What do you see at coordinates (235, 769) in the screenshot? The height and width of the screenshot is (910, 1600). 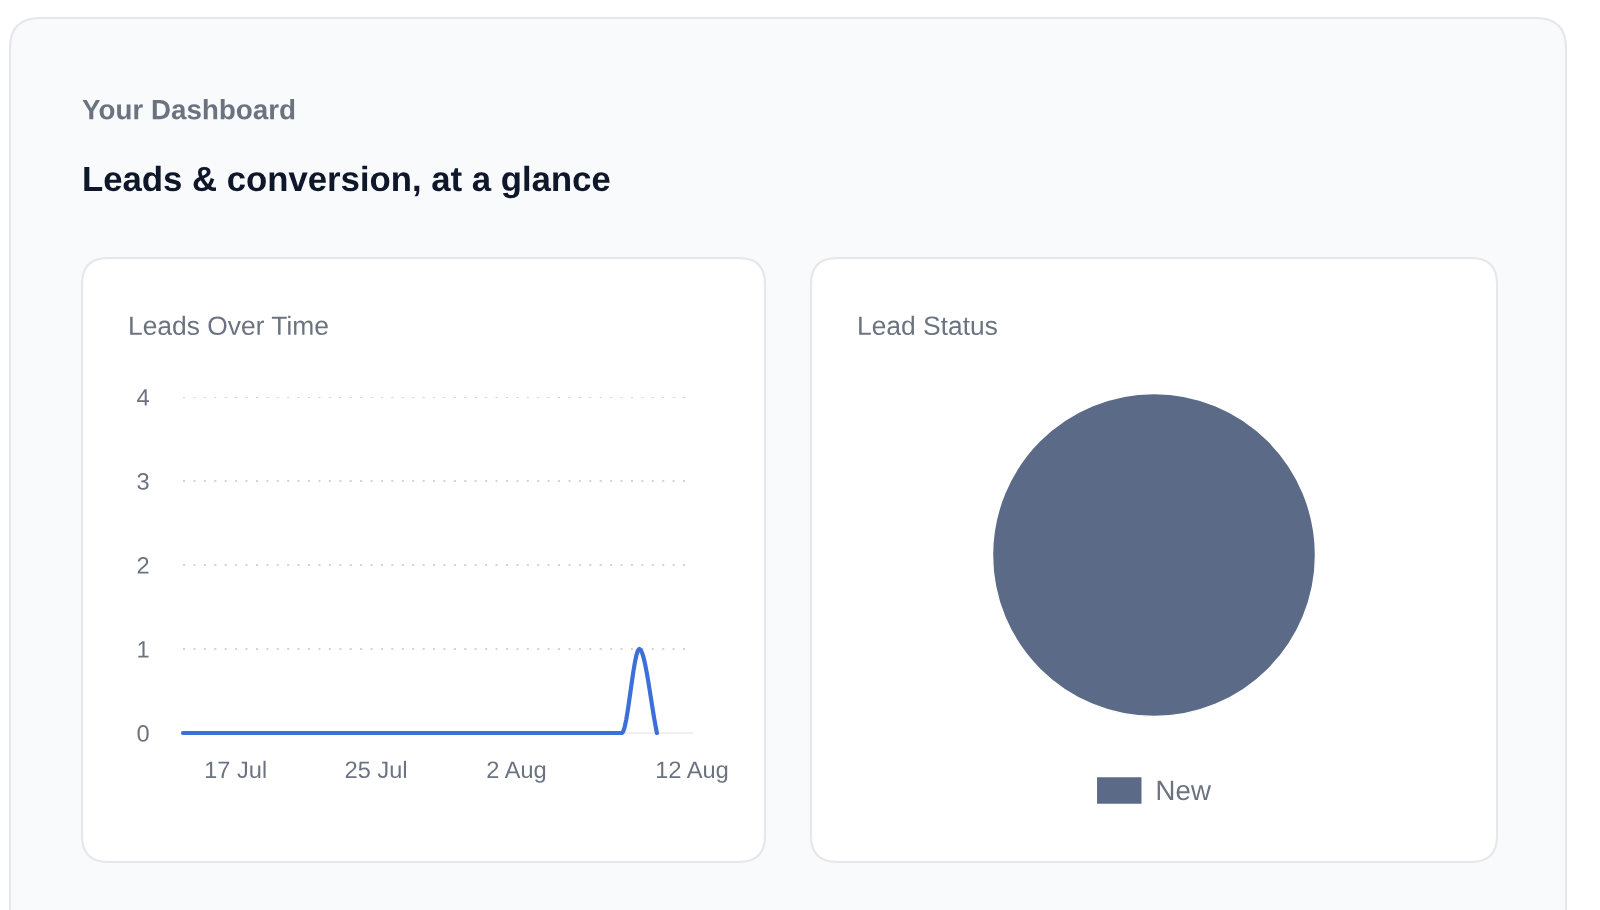 I see `x-tick-label: 17 Jul` at bounding box center [235, 769].